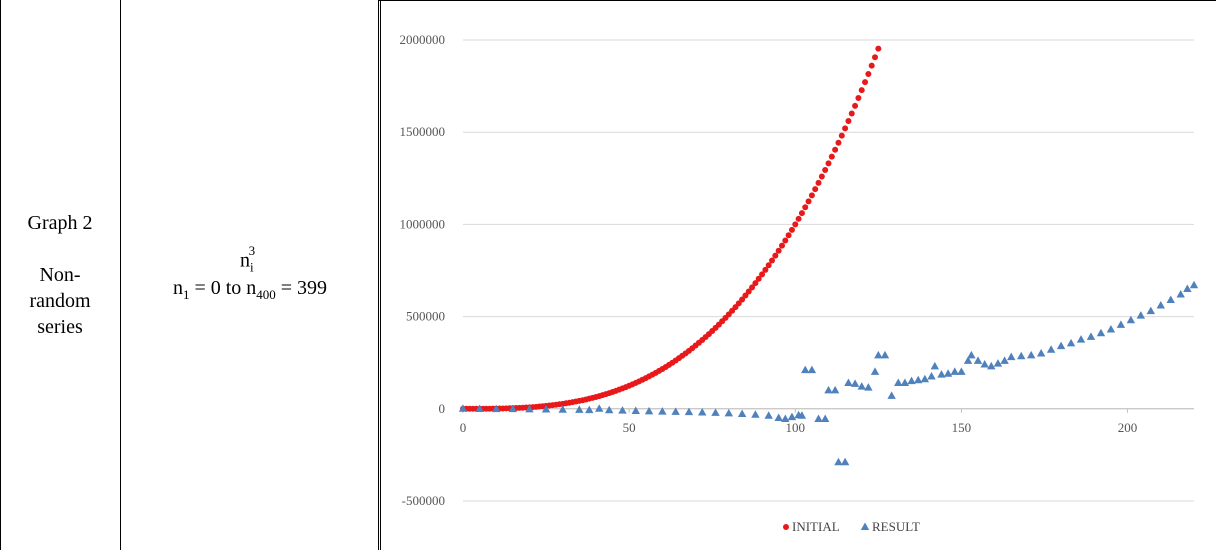 The height and width of the screenshot is (550, 1216). I want to click on range-mid: = 0 to n, so click(223, 288).